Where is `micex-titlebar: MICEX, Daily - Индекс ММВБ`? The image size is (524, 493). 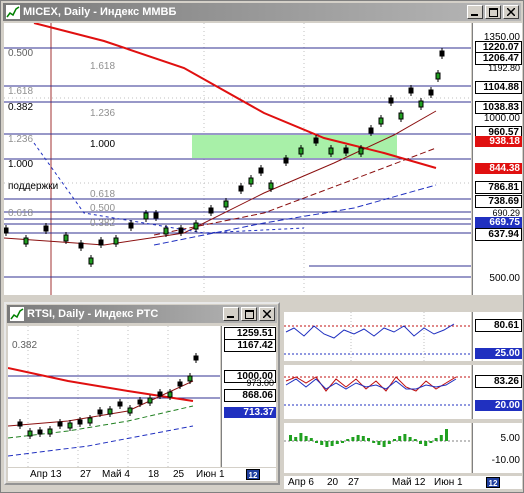
micex-titlebar: MICEX, Daily - Индекс ММВБ is located at coordinates (262, 12).